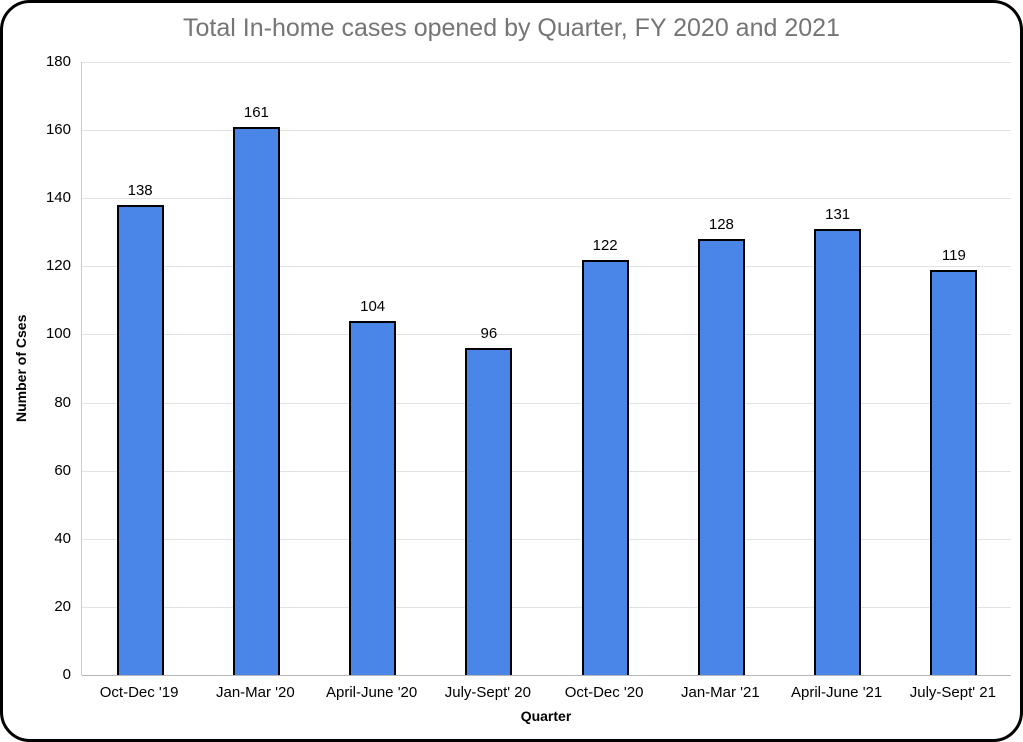 Image resolution: width=1023 pixels, height=742 pixels. What do you see at coordinates (255, 692) in the screenshot?
I see `x-tick-label: Jan-Mar '20` at bounding box center [255, 692].